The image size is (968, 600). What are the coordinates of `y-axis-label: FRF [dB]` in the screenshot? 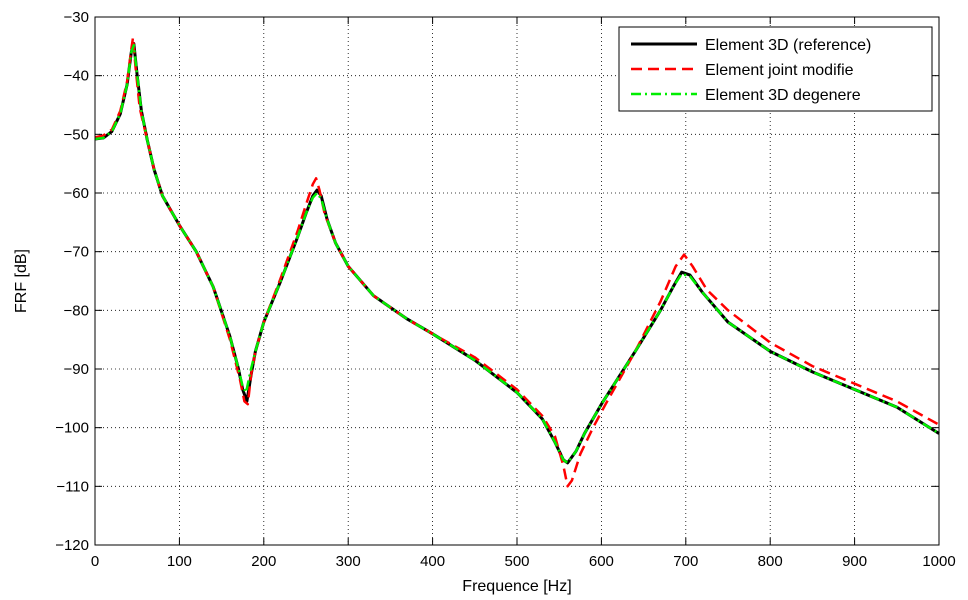 It's located at (21, 281).